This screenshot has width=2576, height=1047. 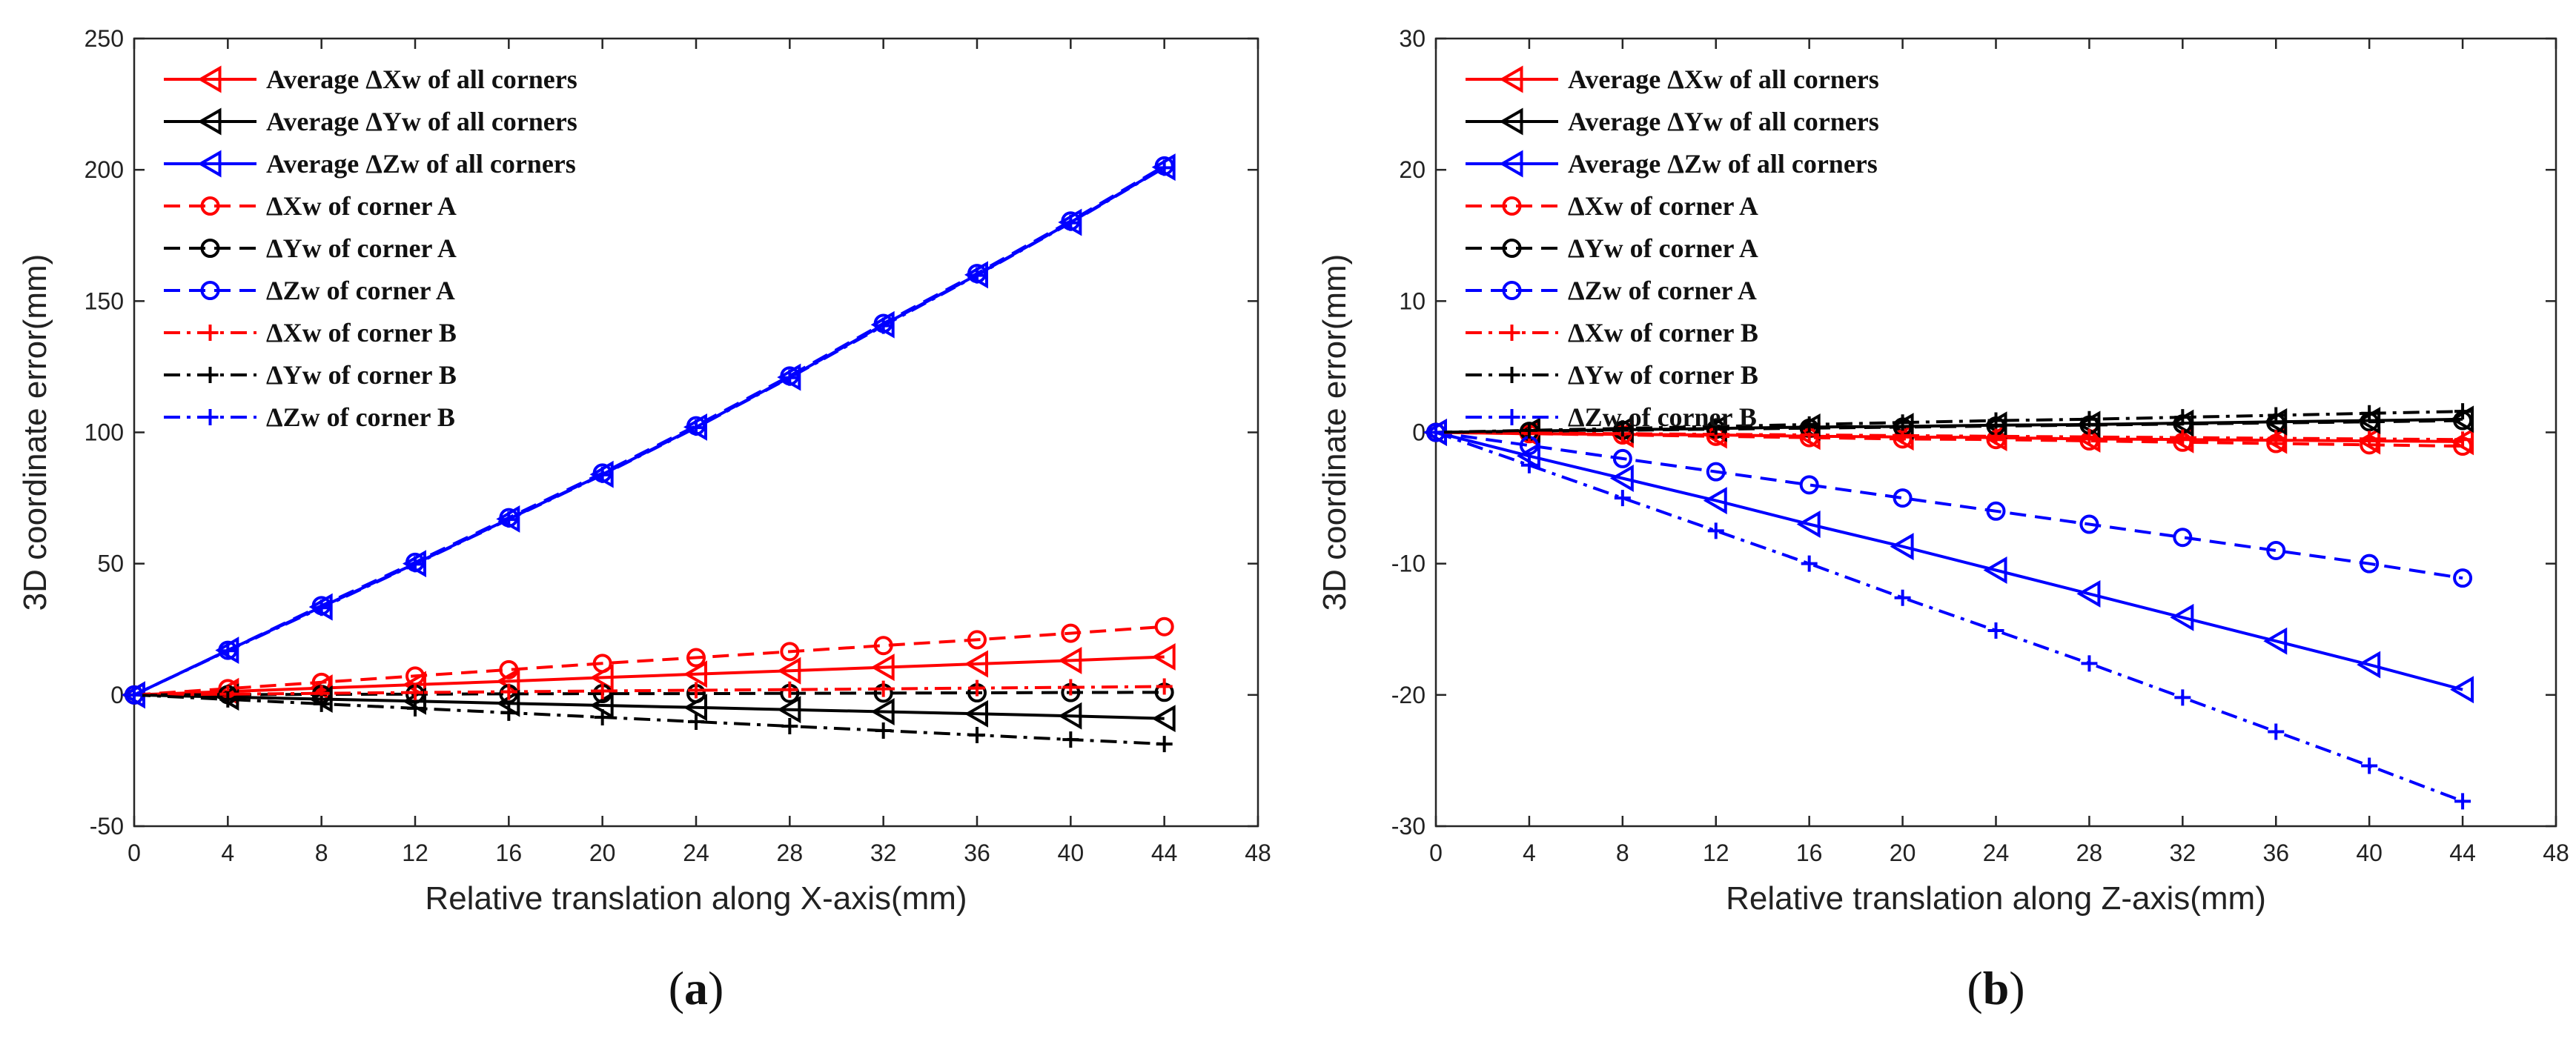 I want to click on x-axis-label: Relative translation along X-axis(mm), so click(x=696, y=898).